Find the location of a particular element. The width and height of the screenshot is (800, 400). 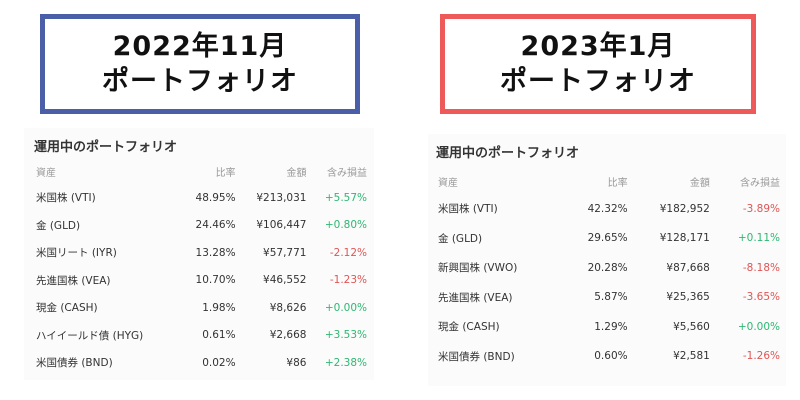

title-box-2022-11: 2022年11月 ポートフォリオ is located at coordinates (200, 64).